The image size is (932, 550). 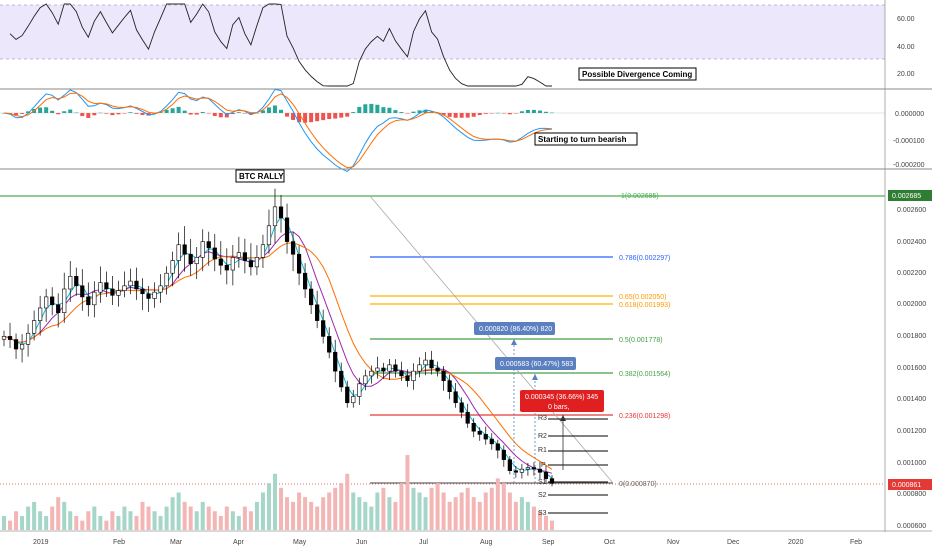 What do you see at coordinates (278, 113) in the screenshot?
I see `macd-histogram` at bounding box center [278, 113].